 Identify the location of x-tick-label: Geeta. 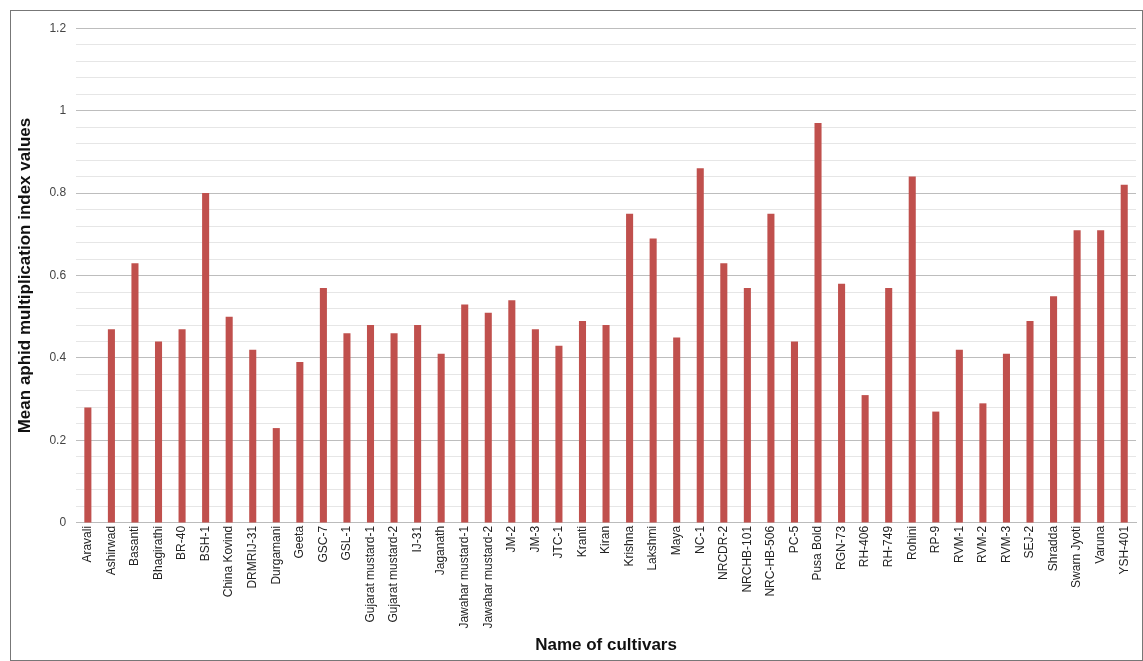
(299, 542).